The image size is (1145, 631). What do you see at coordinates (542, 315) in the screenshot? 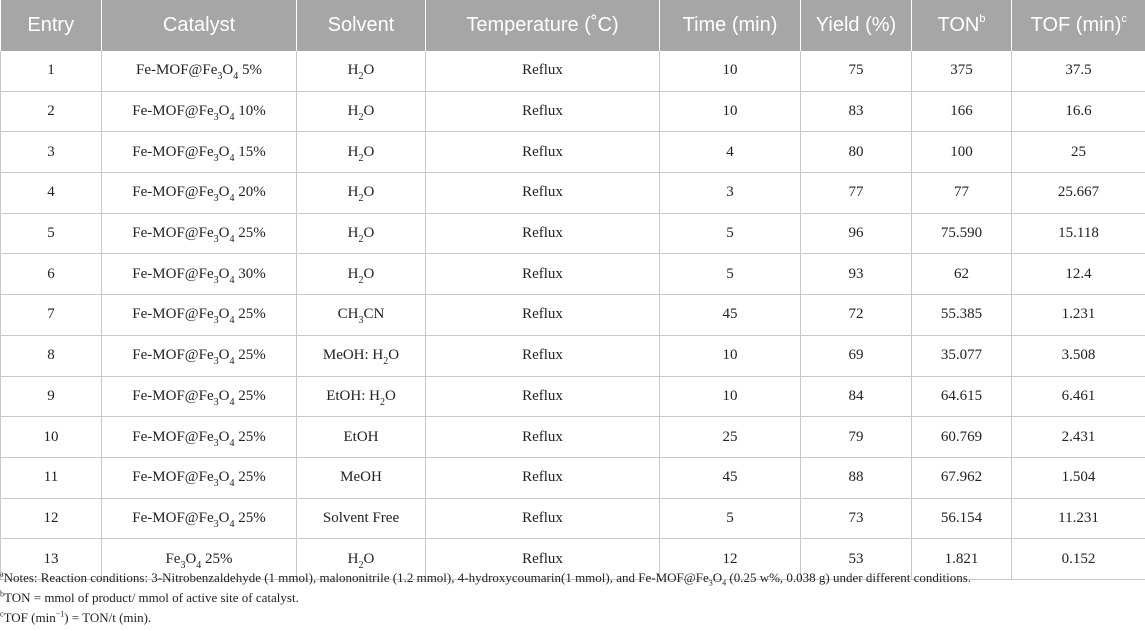
I see `cell-temperature: Reflux` at bounding box center [542, 315].